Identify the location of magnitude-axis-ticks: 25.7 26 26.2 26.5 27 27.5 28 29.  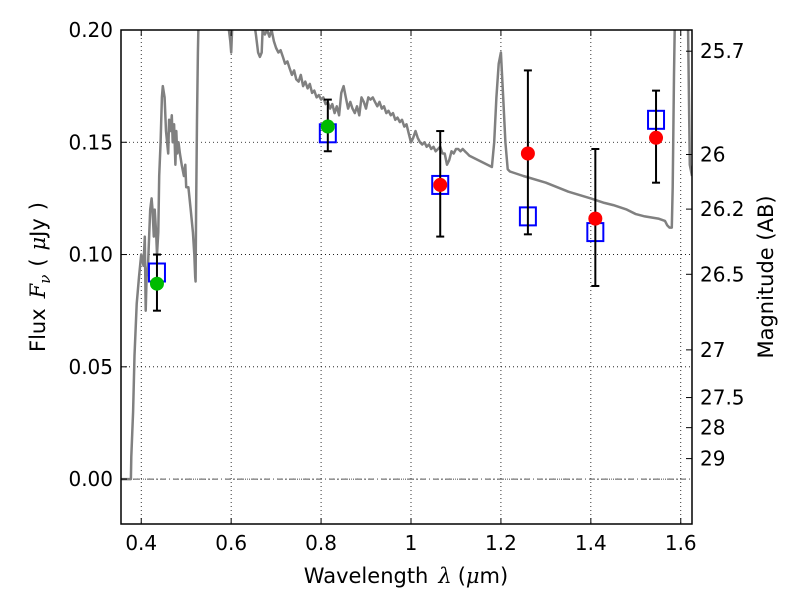
(715, 255).